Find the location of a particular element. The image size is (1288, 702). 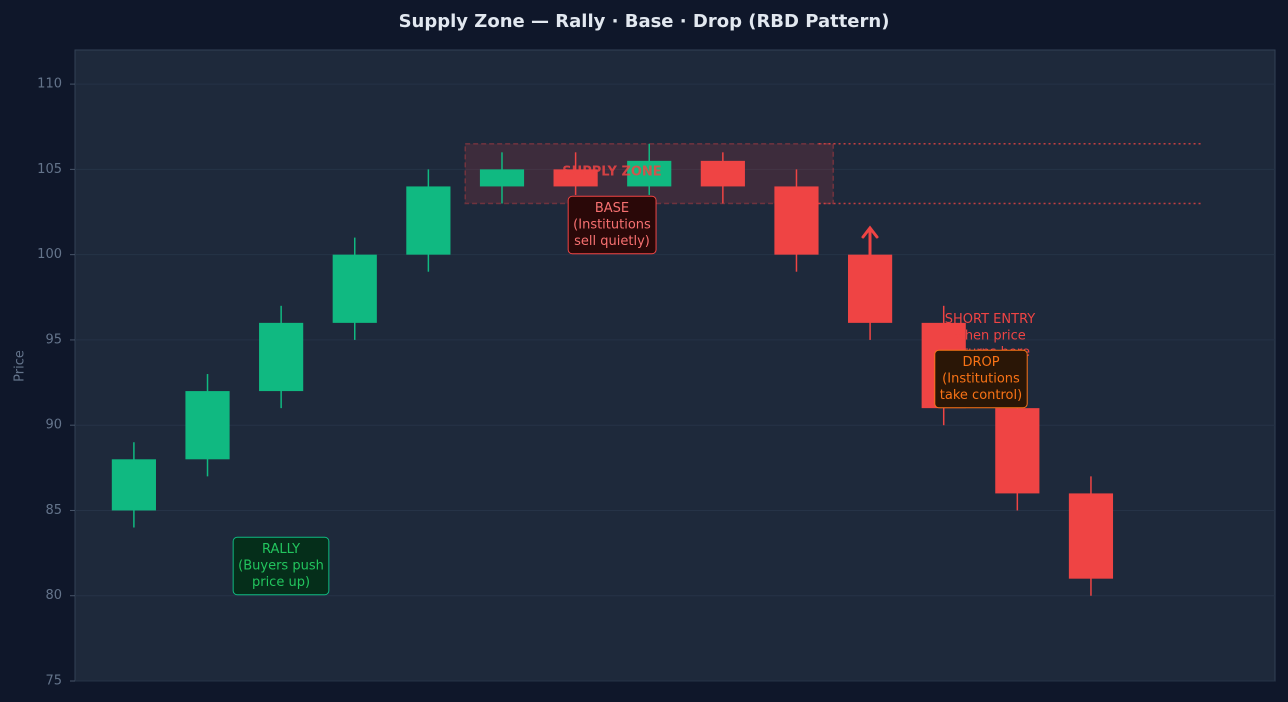

annotation-text: RALLY is located at coordinates (281, 549).